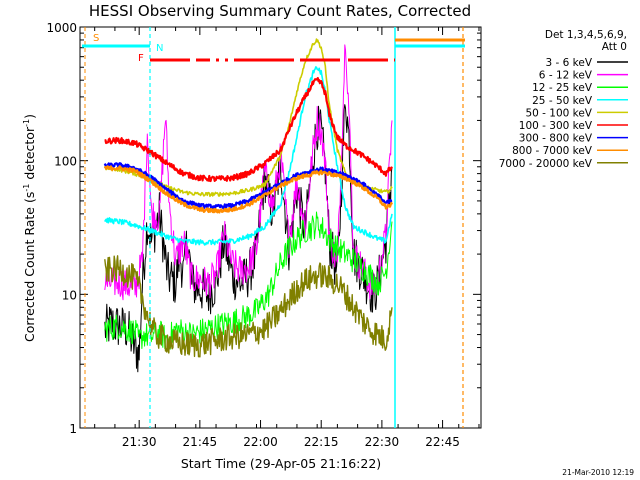 The image size is (640, 480). Describe the element at coordinates (558, 113) in the screenshot. I see `legend-label-4: 50 - 100 keV` at that location.